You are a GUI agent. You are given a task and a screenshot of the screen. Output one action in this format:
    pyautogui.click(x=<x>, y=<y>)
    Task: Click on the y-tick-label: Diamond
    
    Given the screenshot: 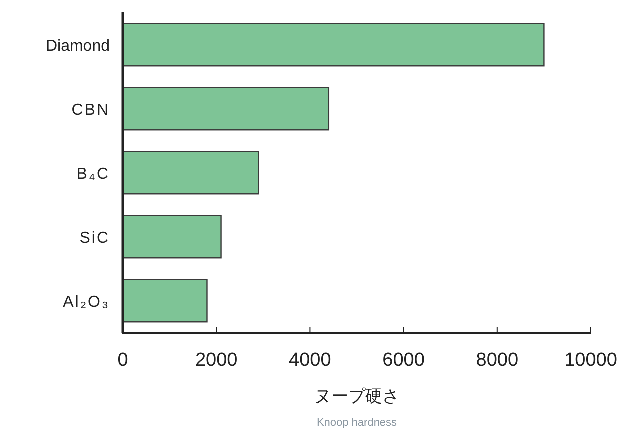 What is the action you would take?
    pyautogui.click(x=78, y=46)
    